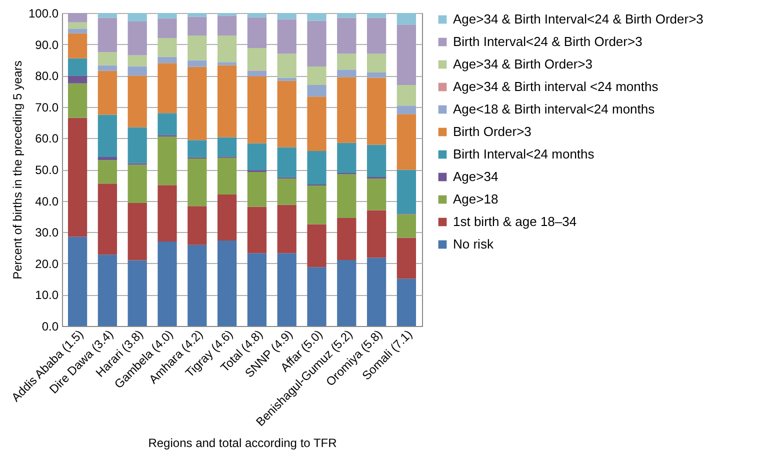  I want to click on y-tick-label: 100.0, so click(43, 13).